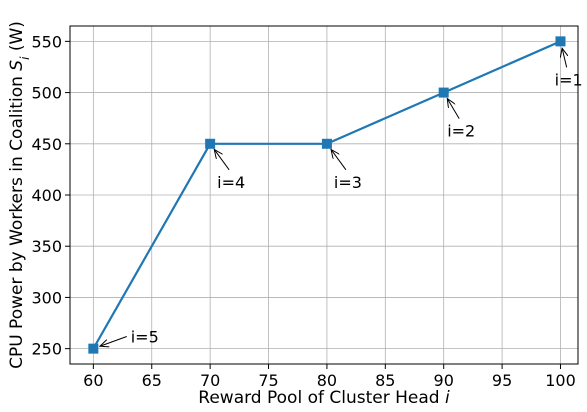  I want to click on x-tick-label: 65, so click(152, 380).